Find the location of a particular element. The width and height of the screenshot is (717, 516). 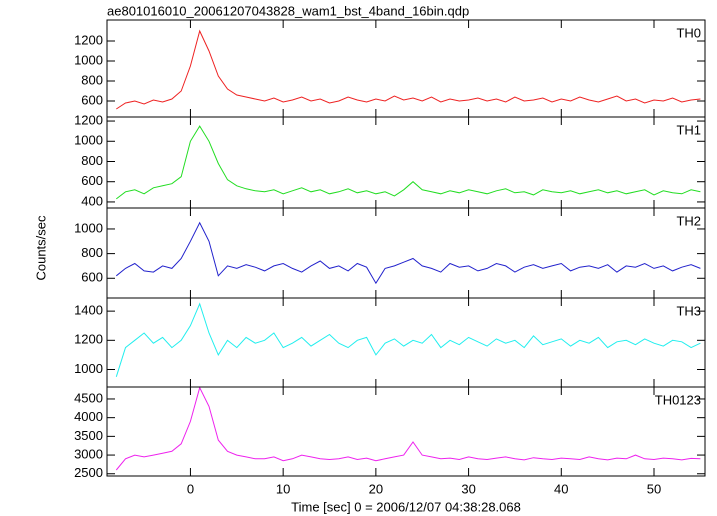

y-tick-label: 2500 is located at coordinates (88, 472).